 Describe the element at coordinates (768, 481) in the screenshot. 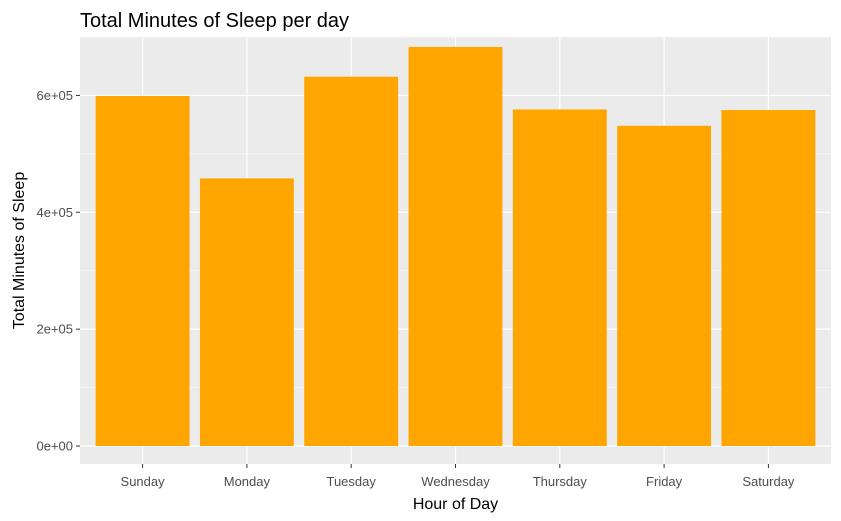

I see `x-tick-label: Saturday` at that location.